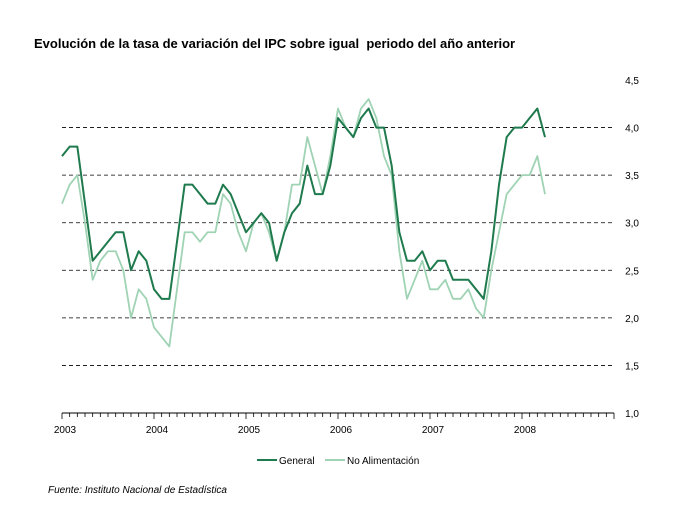 This screenshot has width=699, height=509. I want to click on x-tick-label: 2007, so click(433, 430).